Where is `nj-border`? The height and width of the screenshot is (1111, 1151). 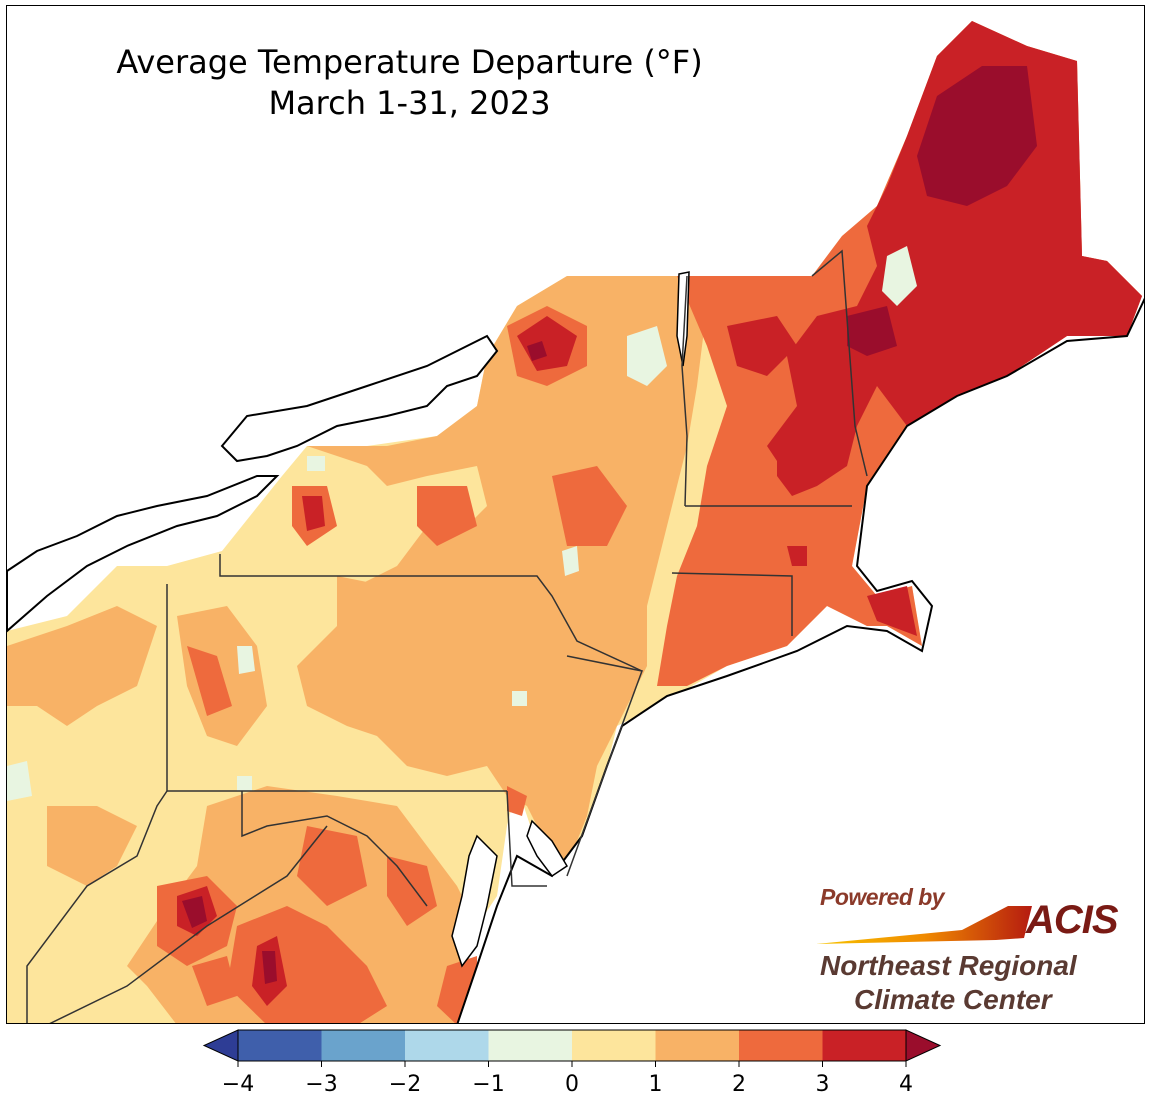 nj-border is located at coordinates (605, 766).